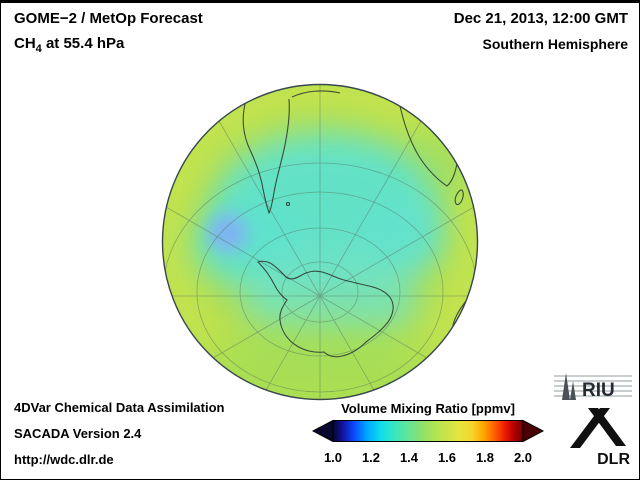 Image resolution: width=640 pixels, height=480 pixels. What do you see at coordinates (25, 43) in the screenshot?
I see `species-label: CH` at bounding box center [25, 43].